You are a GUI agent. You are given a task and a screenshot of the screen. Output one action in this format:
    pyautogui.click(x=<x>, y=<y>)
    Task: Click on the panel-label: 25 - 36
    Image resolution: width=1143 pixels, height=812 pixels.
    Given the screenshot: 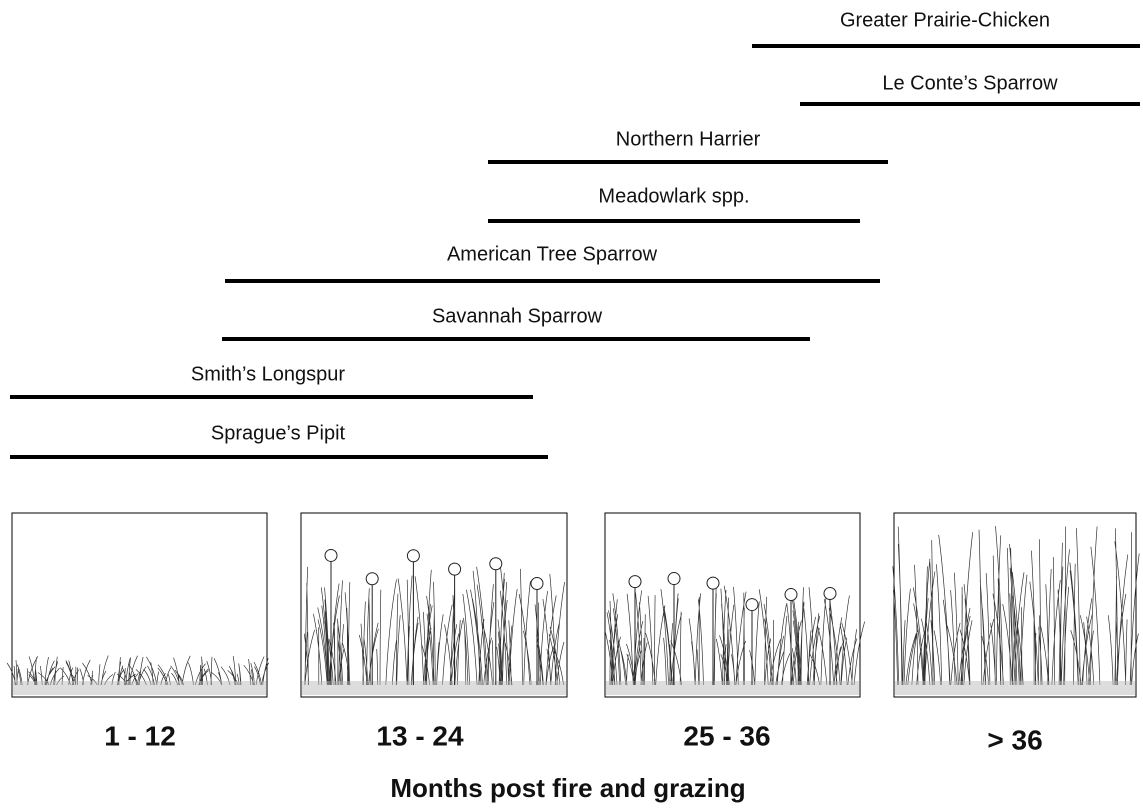 What is the action you would take?
    pyautogui.click(x=726, y=735)
    